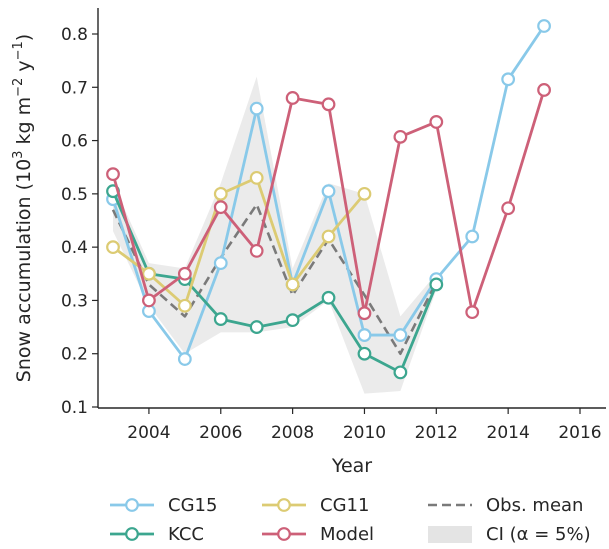  Describe the element at coordinates (350, 520) in the screenshot. I see `legend: CG15 CG11 Obs. mean KCC Model CI (α = 5%)` at that location.